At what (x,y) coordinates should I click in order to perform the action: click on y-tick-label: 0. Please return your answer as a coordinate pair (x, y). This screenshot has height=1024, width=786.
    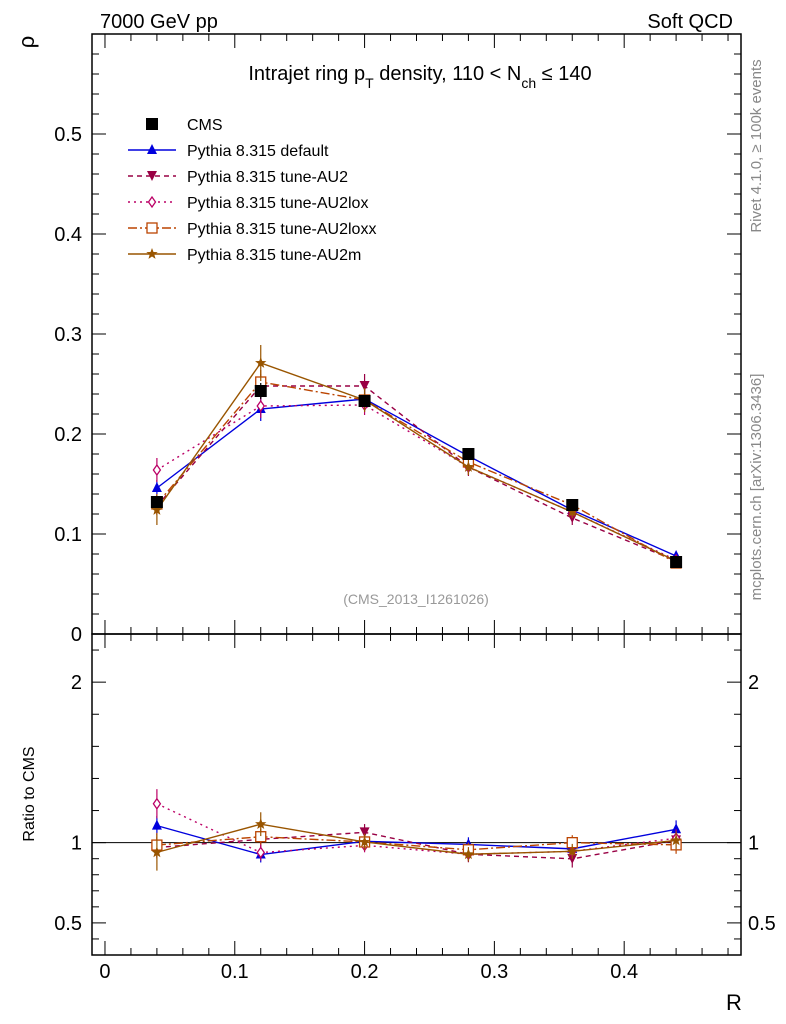
    Looking at the image, I should click on (76, 635).